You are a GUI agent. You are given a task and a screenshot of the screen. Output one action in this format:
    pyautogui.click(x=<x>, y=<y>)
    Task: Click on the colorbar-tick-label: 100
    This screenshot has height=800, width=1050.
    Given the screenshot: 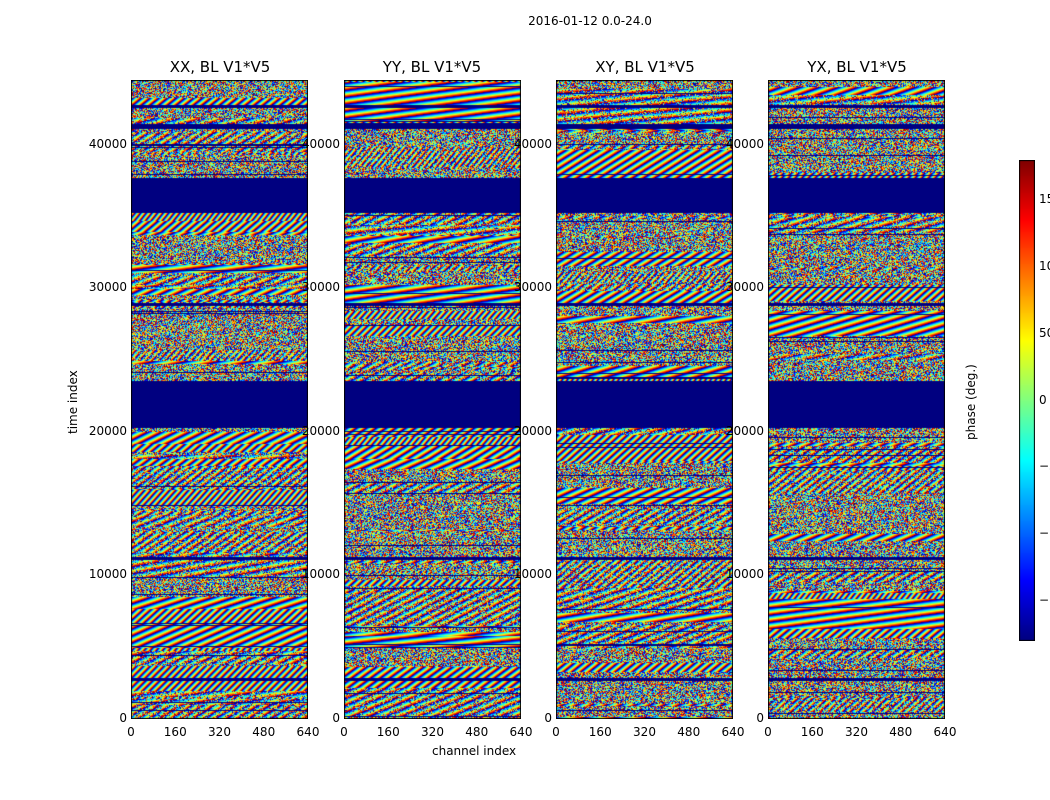 What is the action you would take?
    pyautogui.click(x=1044, y=265)
    